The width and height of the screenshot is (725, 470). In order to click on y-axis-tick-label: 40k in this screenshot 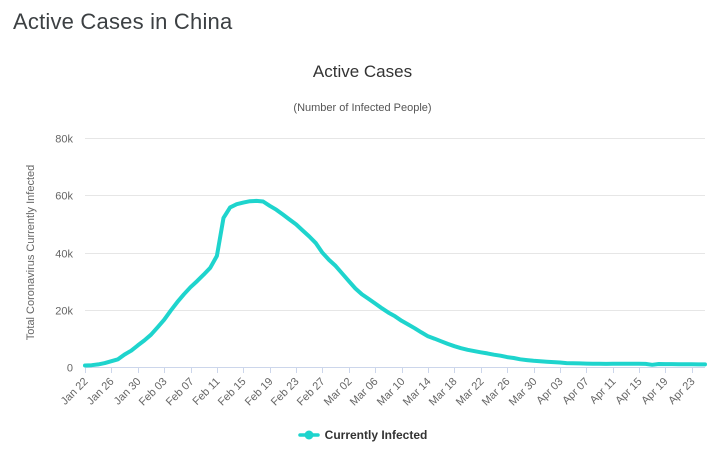, I will do `click(64, 255)`.